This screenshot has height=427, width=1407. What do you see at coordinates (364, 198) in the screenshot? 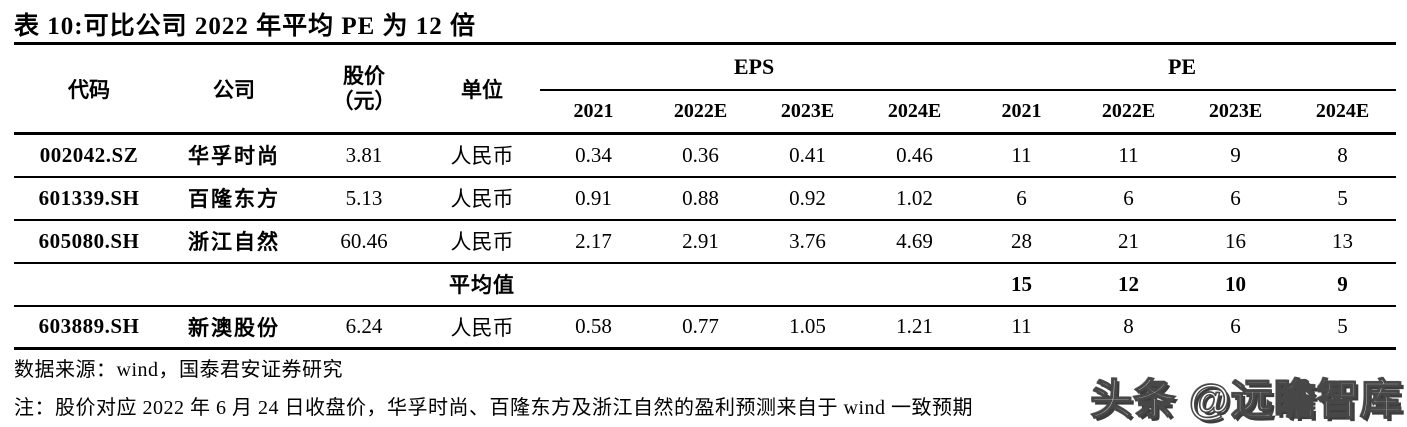
I see `price-cell: 5.13` at bounding box center [364, 198].